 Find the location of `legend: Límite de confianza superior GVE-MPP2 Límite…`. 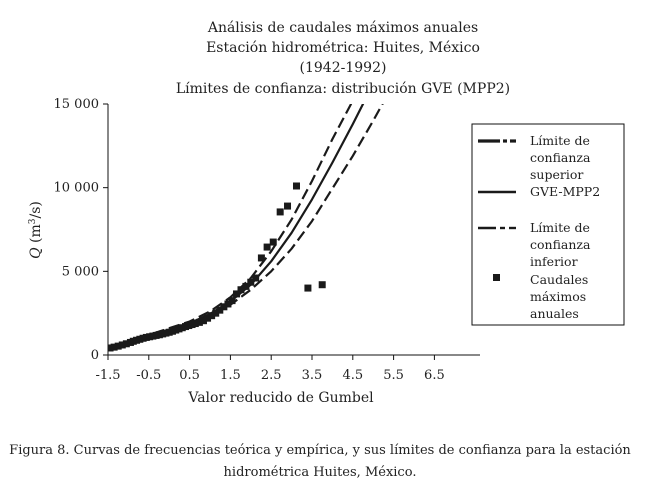

legend: Límite de confianza superior GVE-MPP2 Límite… is located at coordinates (539, 227).